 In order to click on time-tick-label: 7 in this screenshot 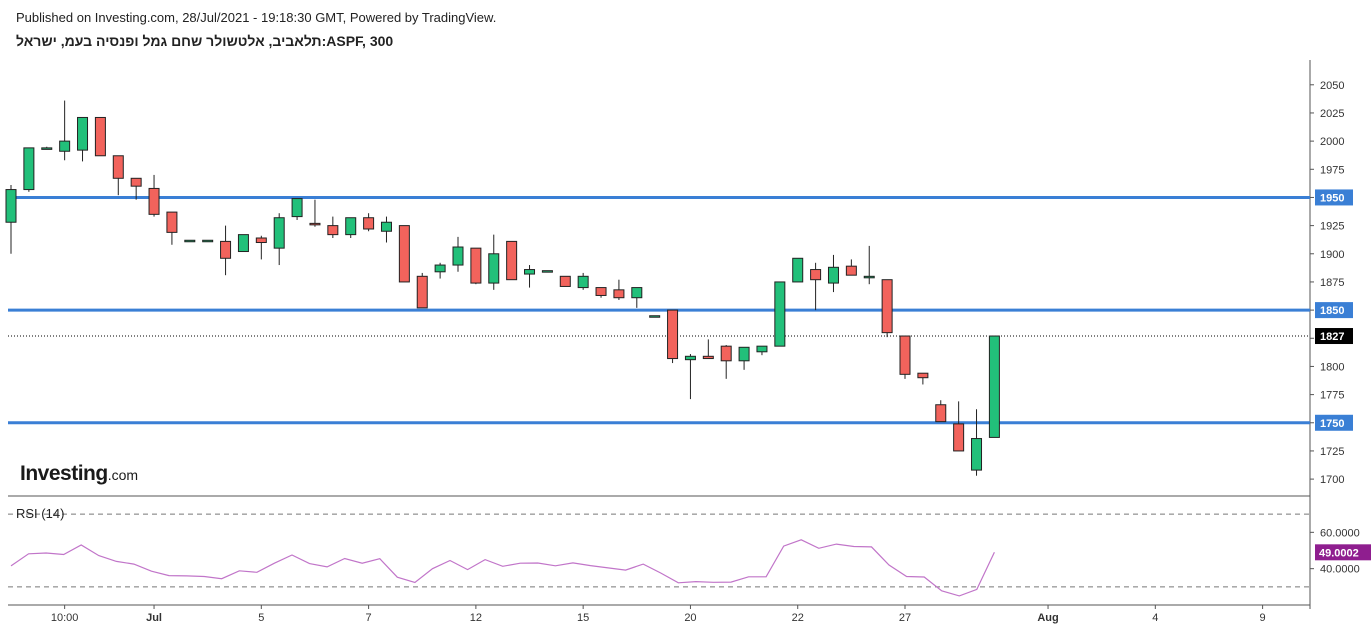, I will do `click(369, 618)`.